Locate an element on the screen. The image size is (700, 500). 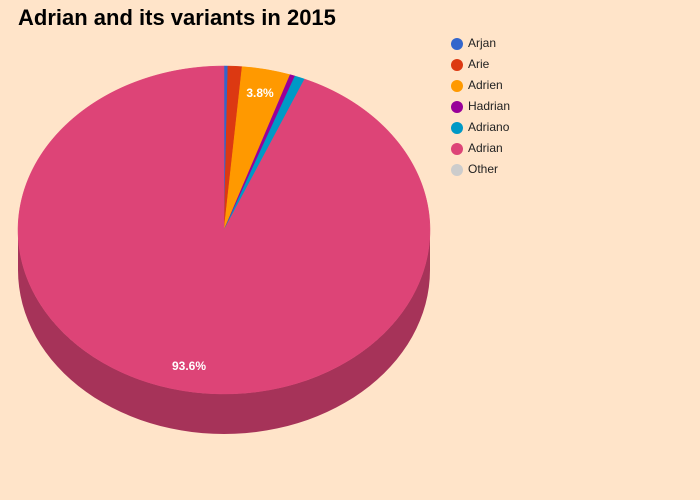
legend-label: Other is located at coordinates (483, 169).